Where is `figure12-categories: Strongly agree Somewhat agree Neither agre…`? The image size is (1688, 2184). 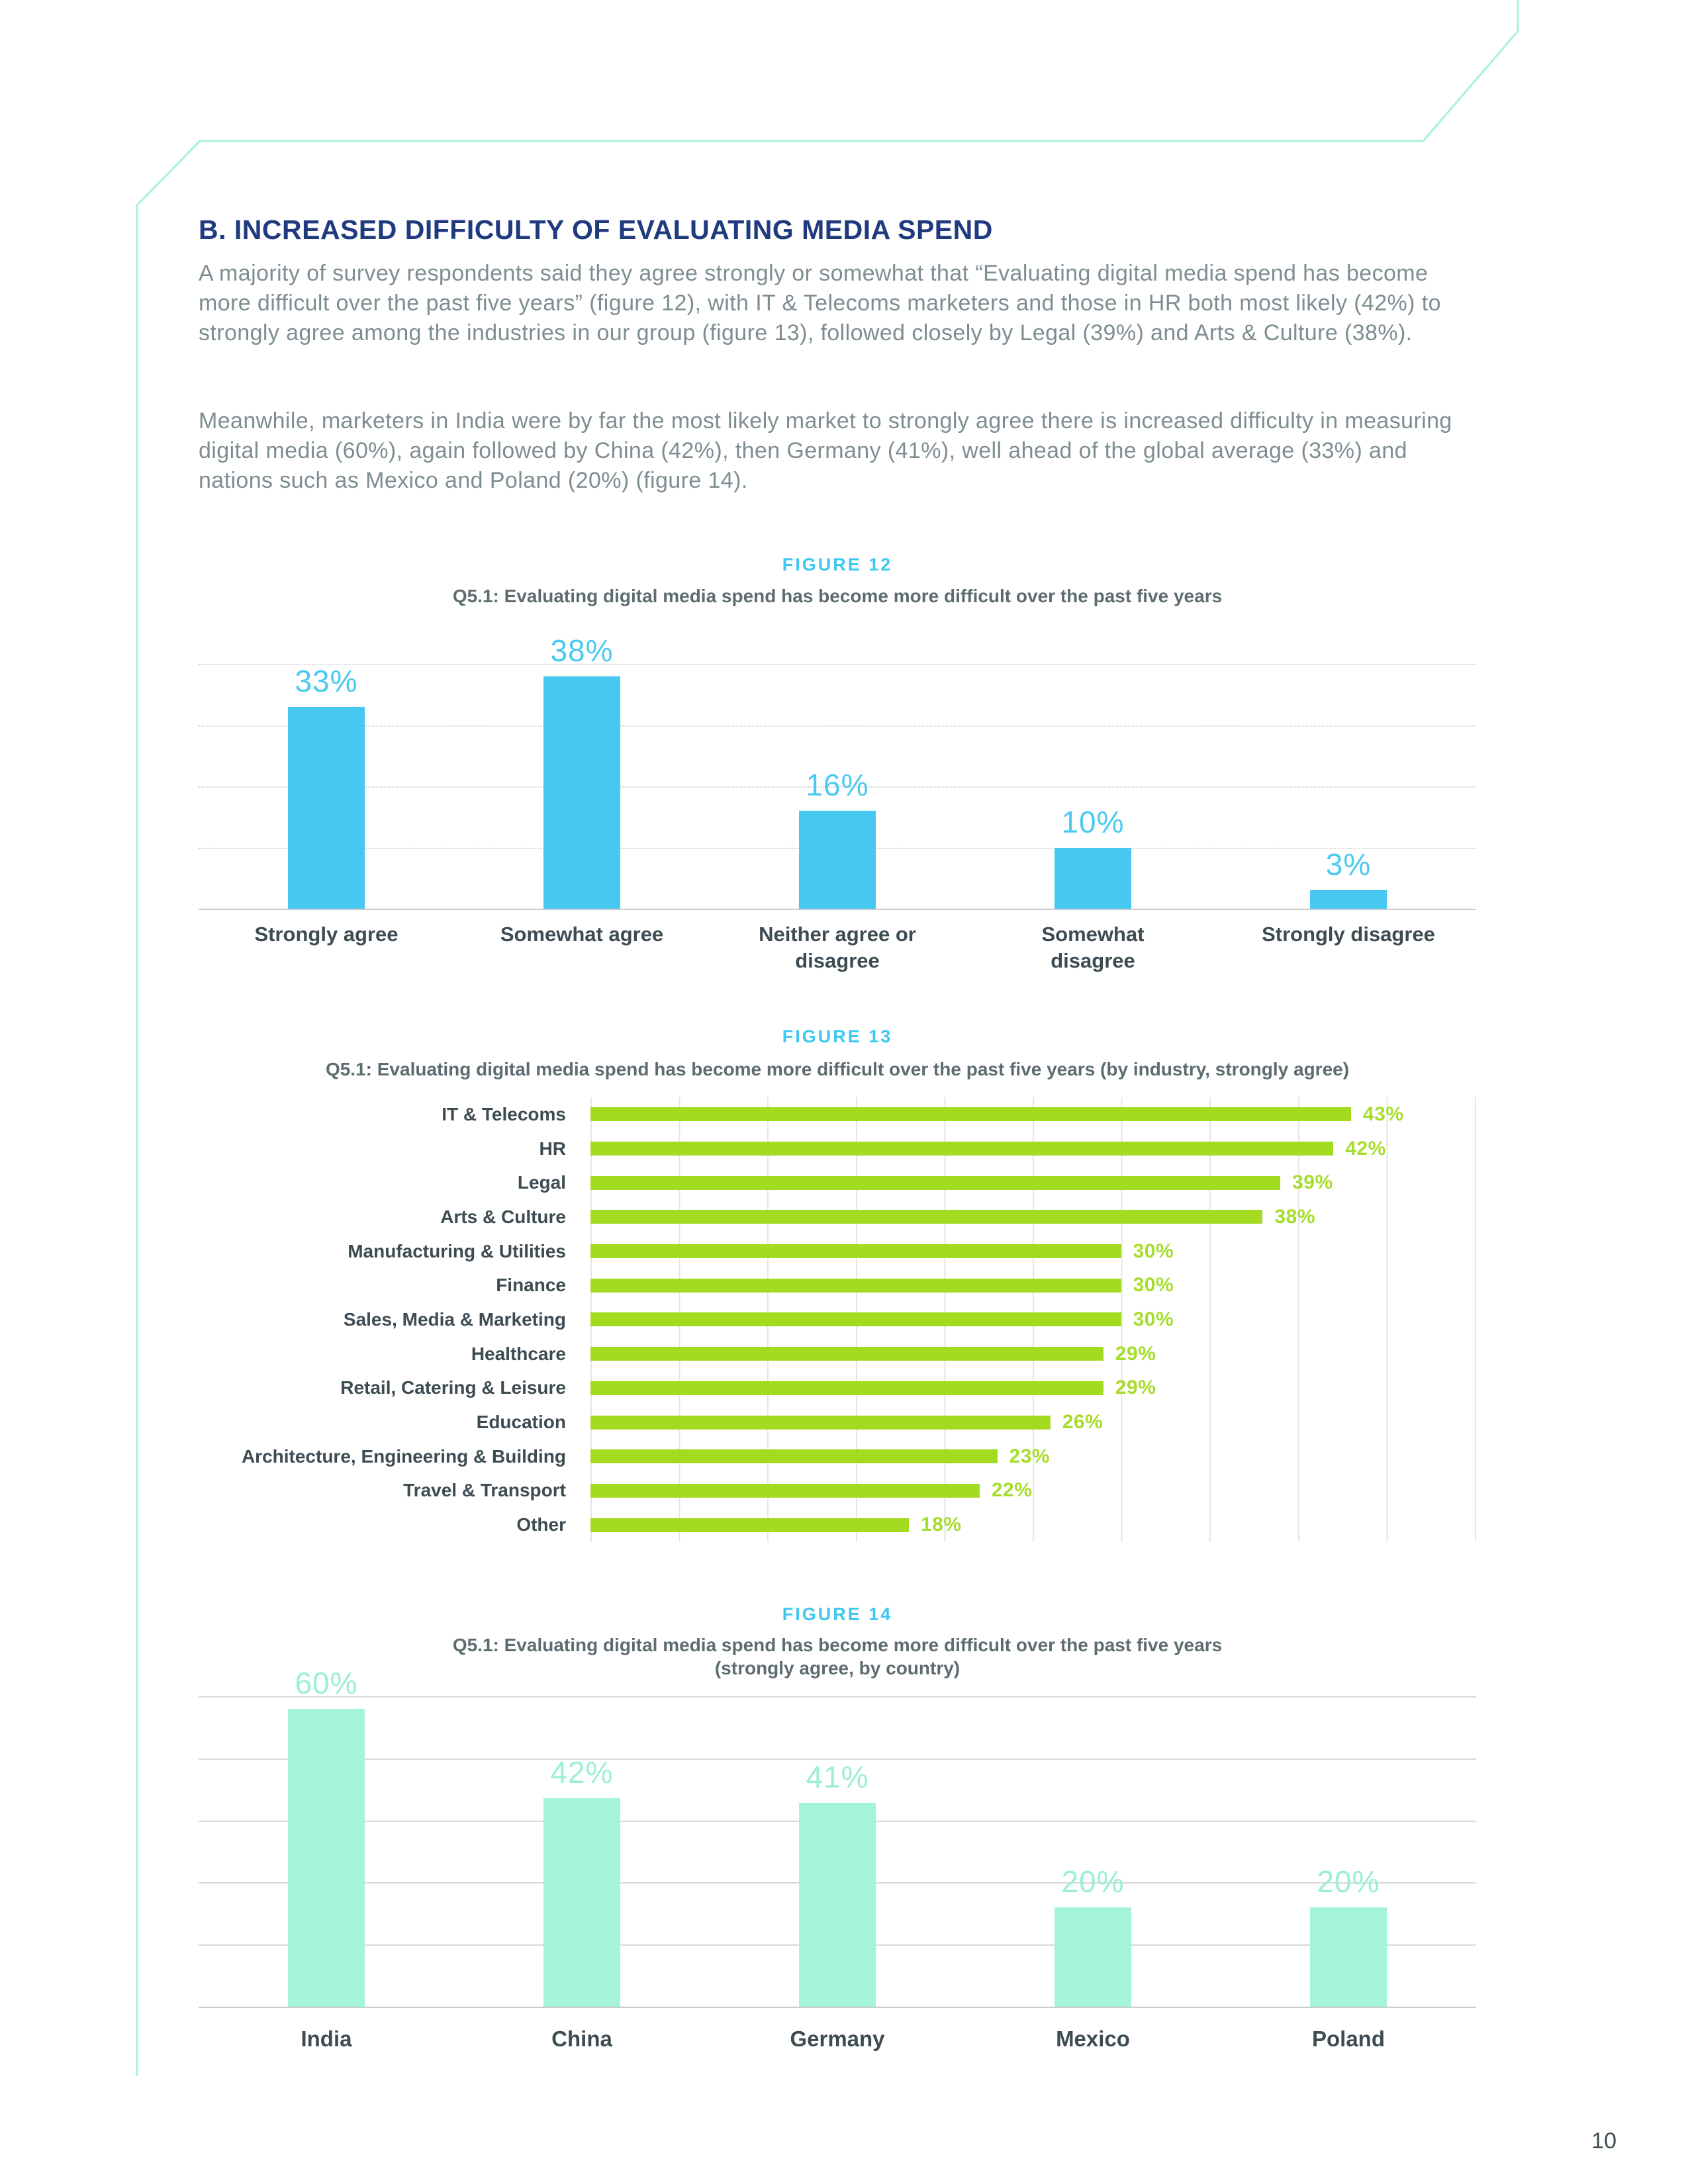
figure12-categories: Strongly agree Somewhat agree Neither agre… is located at coordinates (837, 947).